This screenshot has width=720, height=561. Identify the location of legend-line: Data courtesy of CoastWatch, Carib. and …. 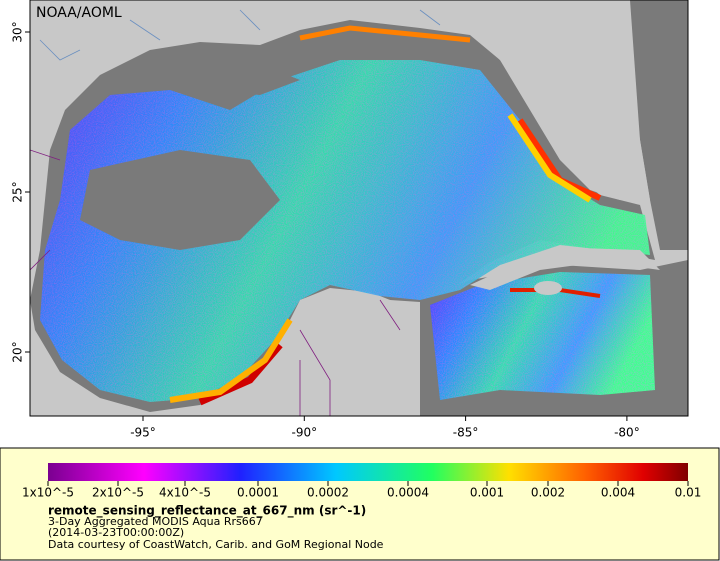
(216, 544).